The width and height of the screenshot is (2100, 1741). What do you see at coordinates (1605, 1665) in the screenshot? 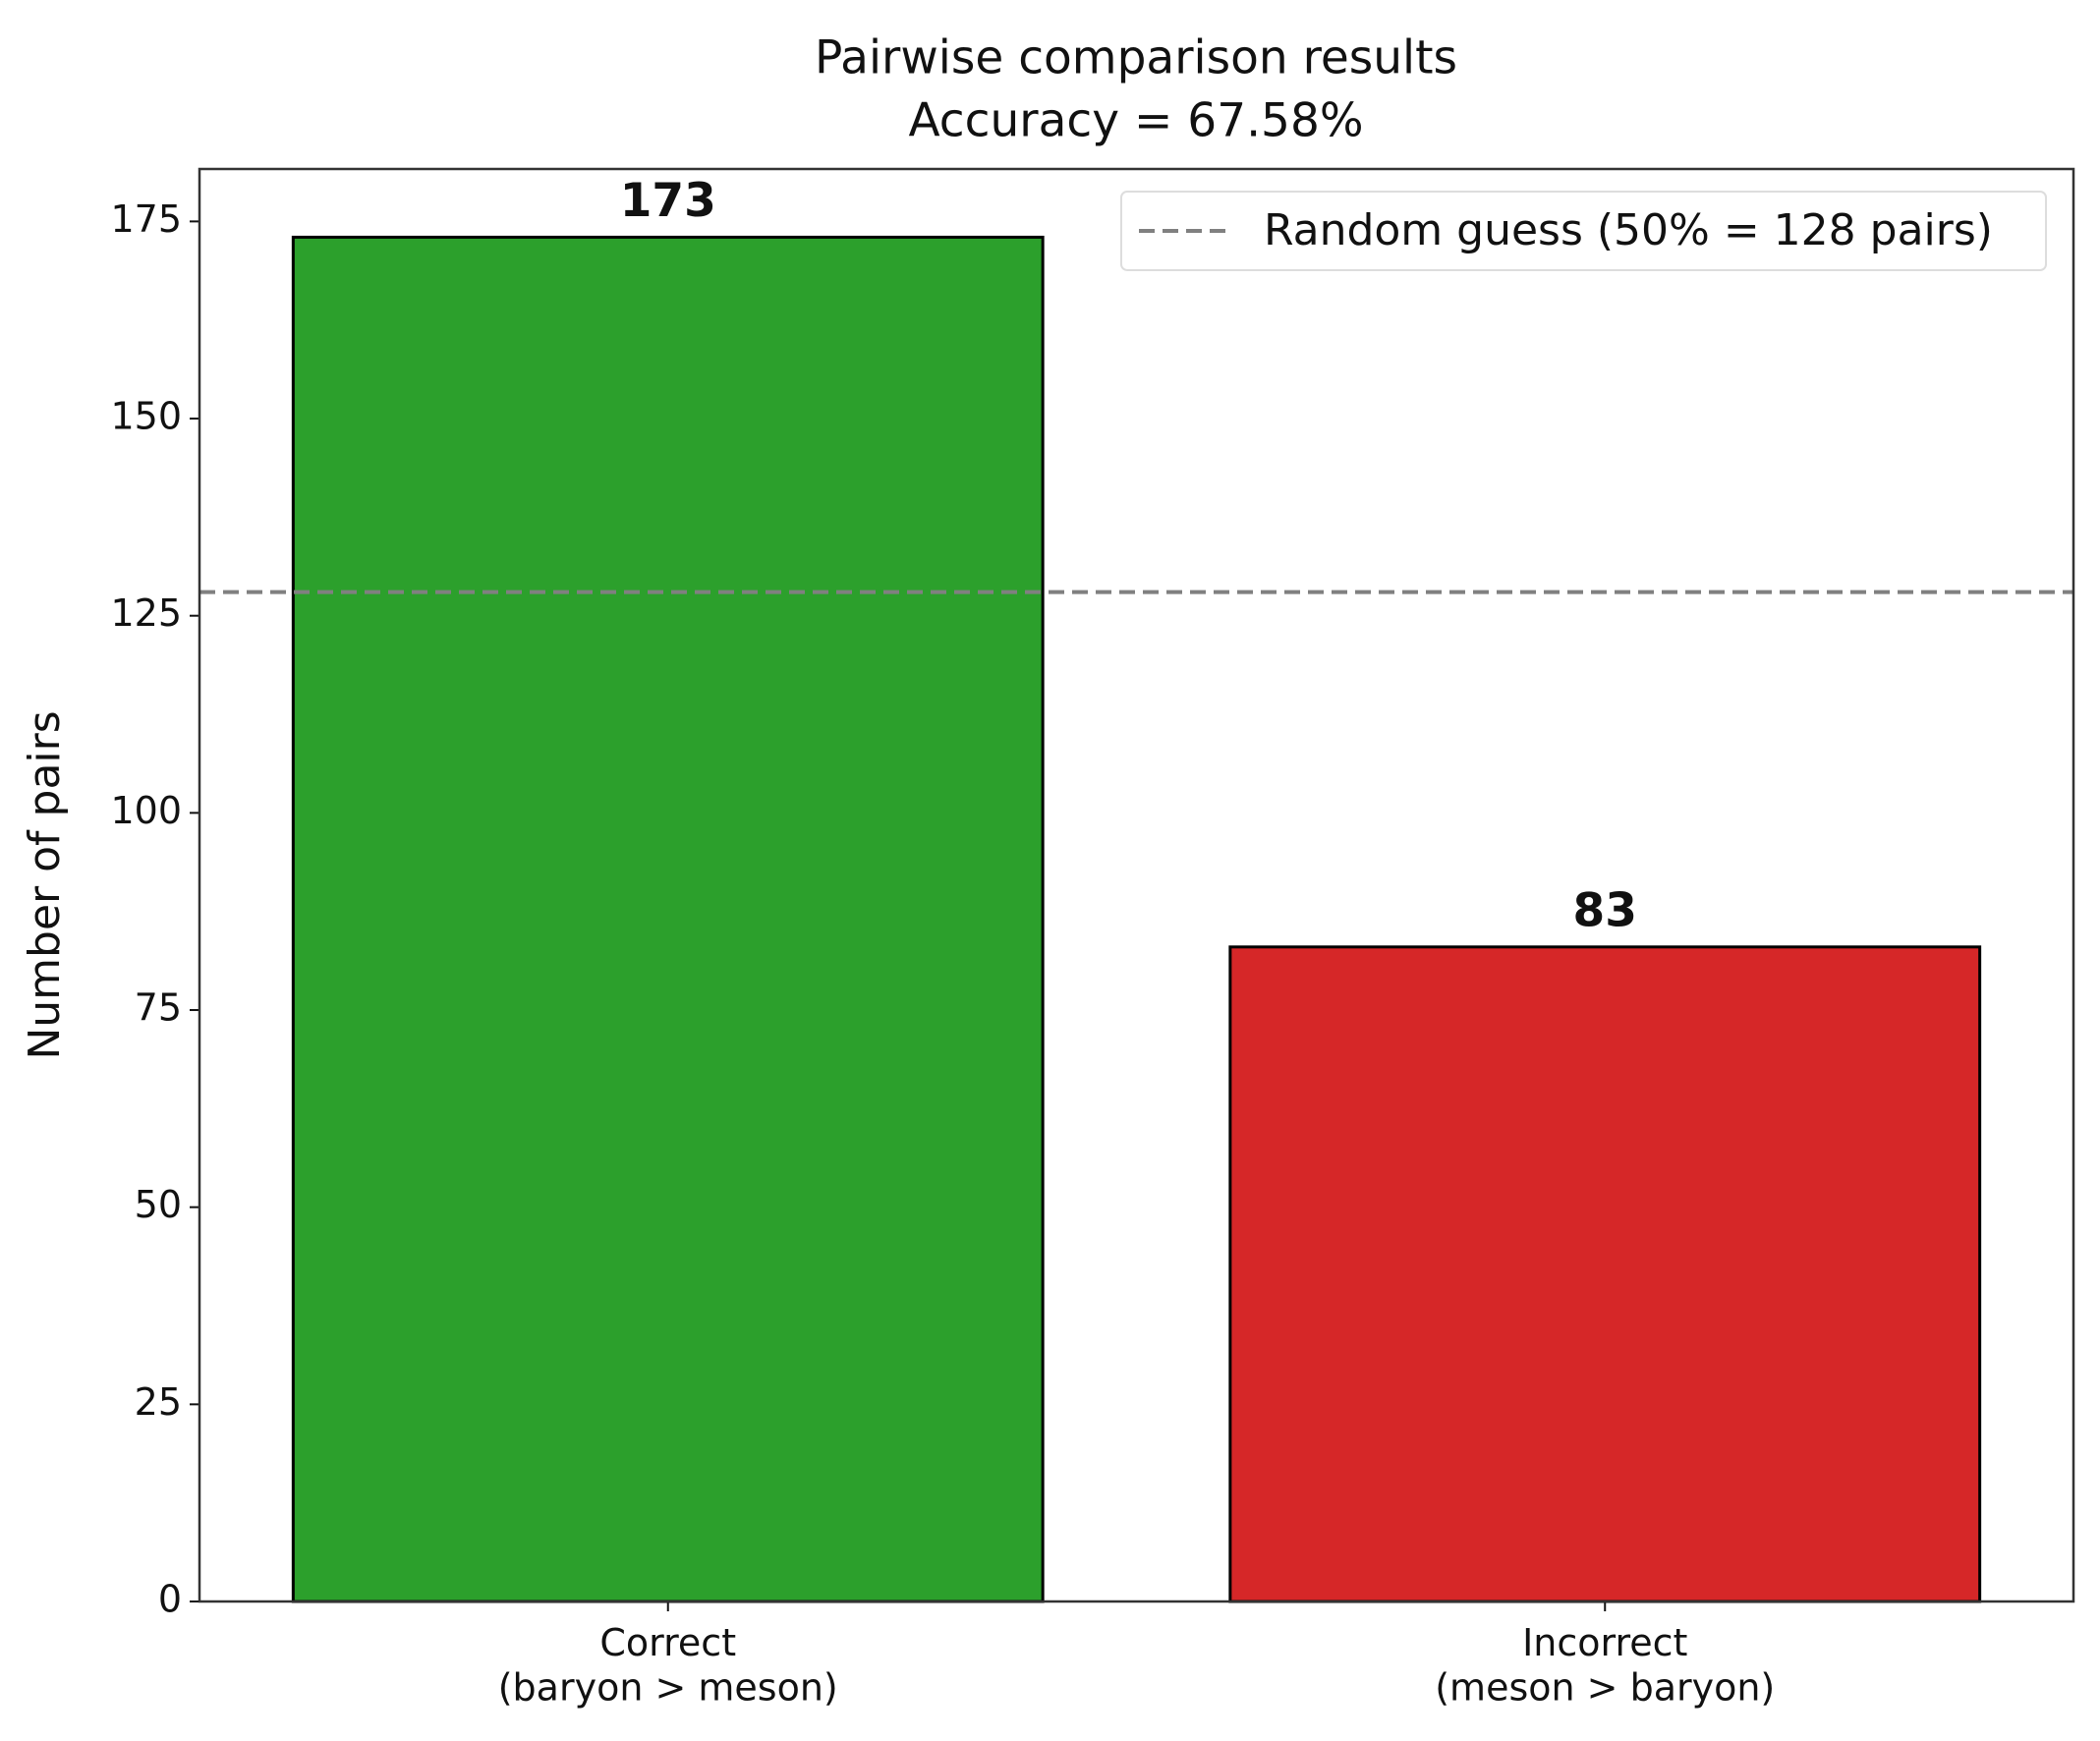
I see `x-tick-label: Incorrect (meson > baryon)` at bounding box center [1605, 1665].